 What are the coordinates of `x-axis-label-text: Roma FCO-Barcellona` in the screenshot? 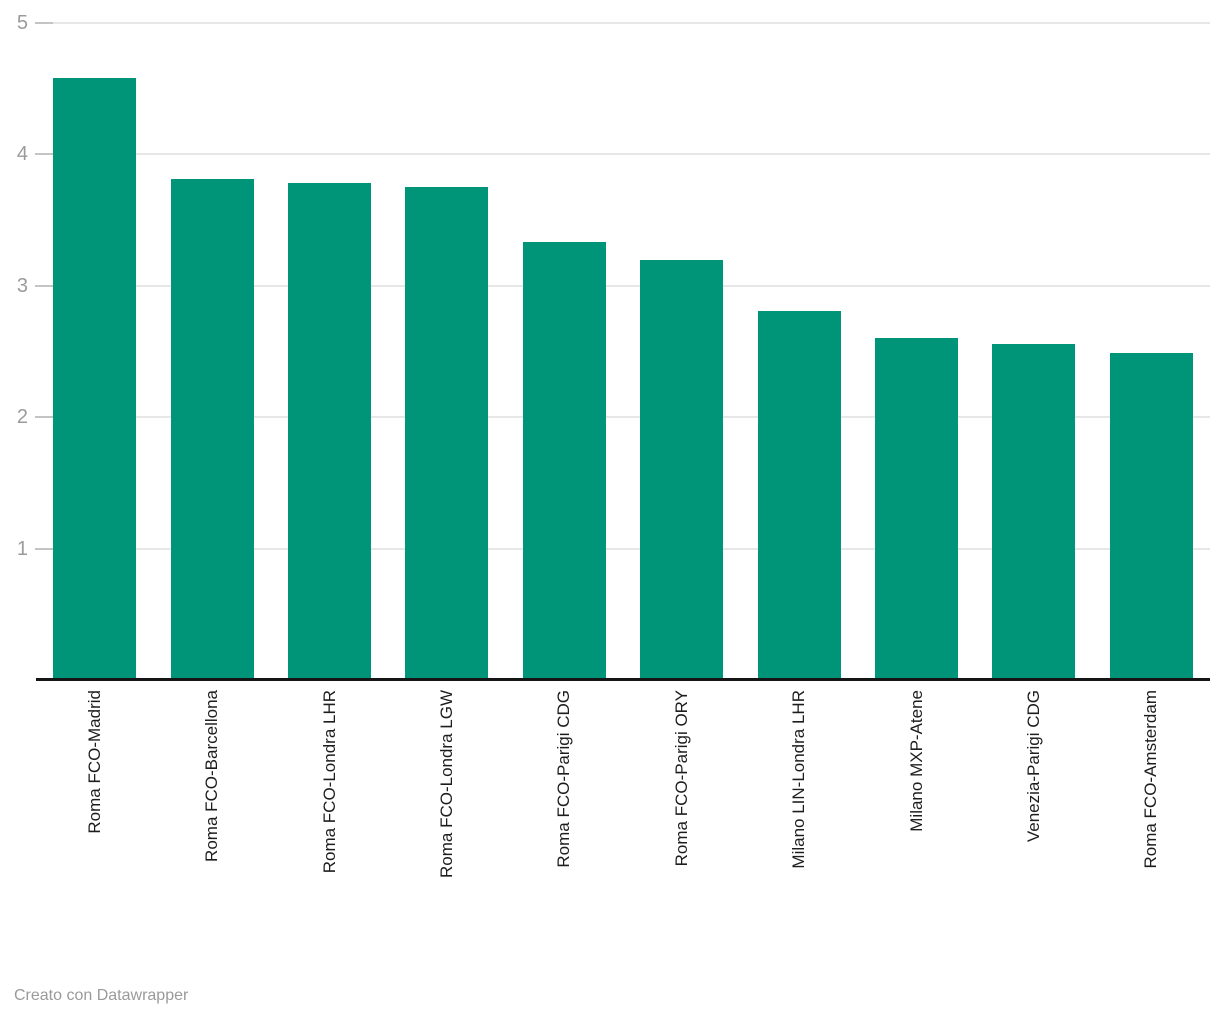 It's located at (212, 776).